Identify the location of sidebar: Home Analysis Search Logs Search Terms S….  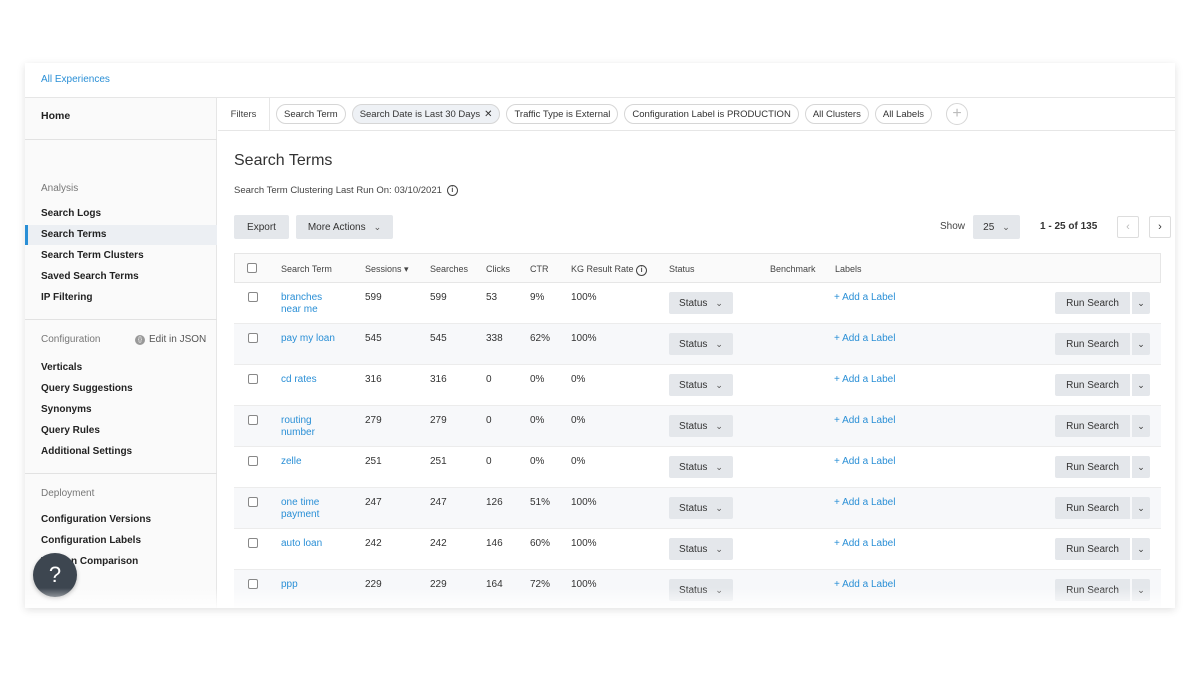
(121, 353).